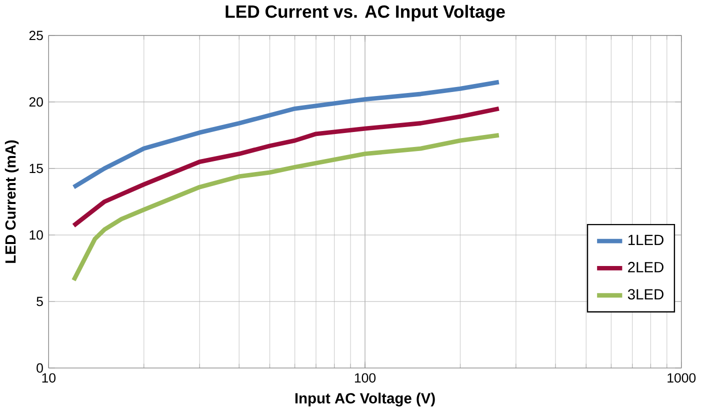 This screenshot has height=411, width=701. I want to click on y-tick-label: 5, so click(39, 301).